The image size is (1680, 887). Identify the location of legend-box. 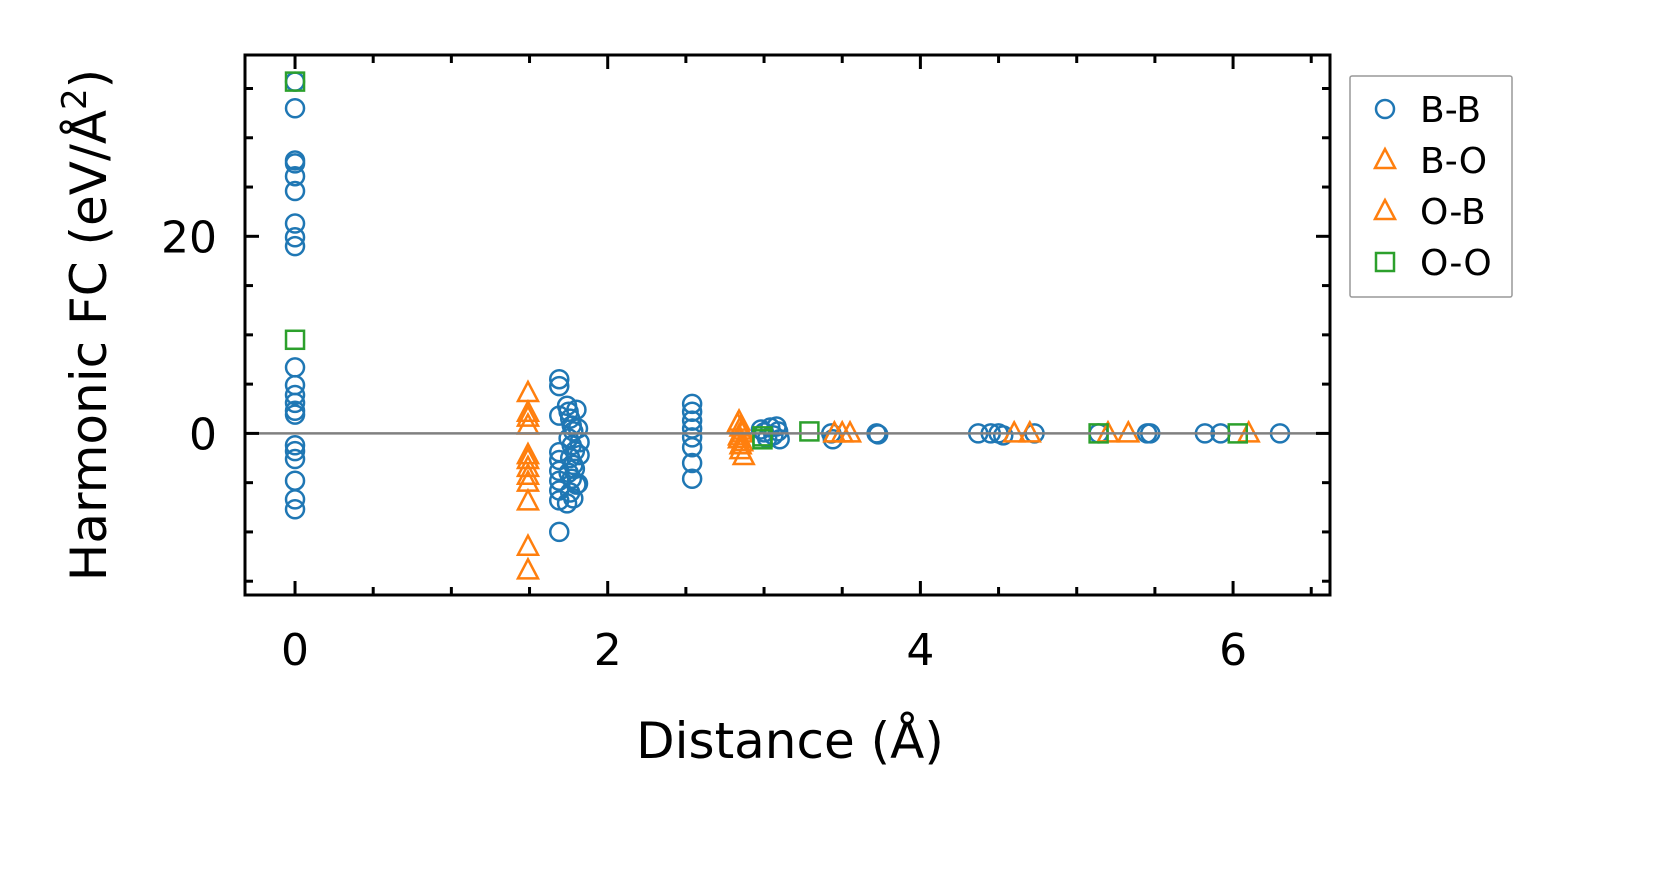
(1431, 186).